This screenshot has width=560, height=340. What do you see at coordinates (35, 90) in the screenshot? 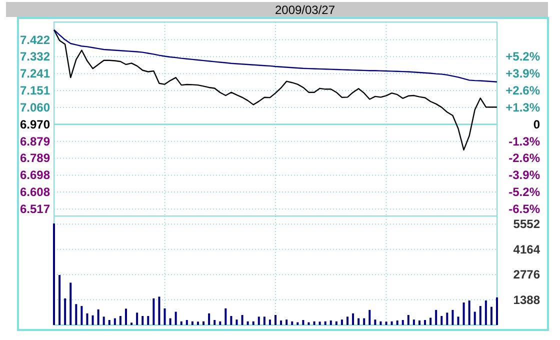
I see `y-tick-label: 7.151` at bounding box center [35, 90].